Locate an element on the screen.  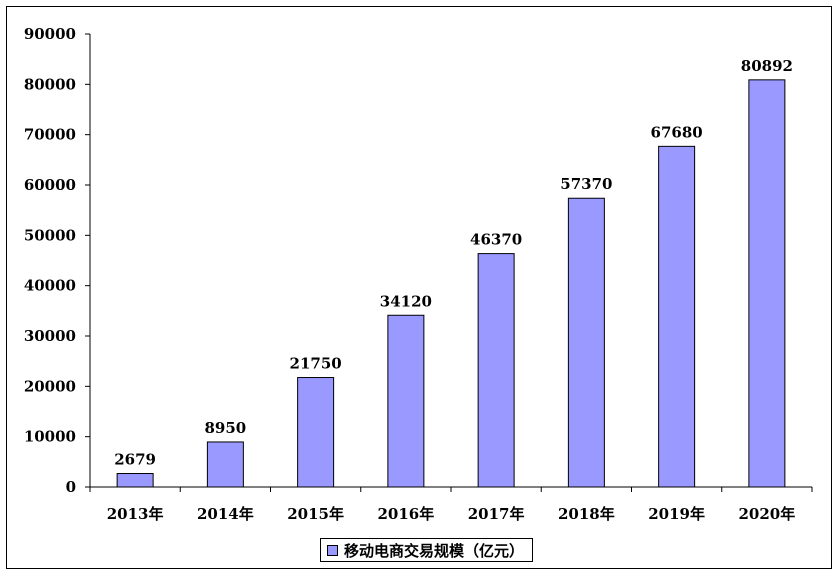
x-tick-label: 2015年 is located at coordinates (315, 514).